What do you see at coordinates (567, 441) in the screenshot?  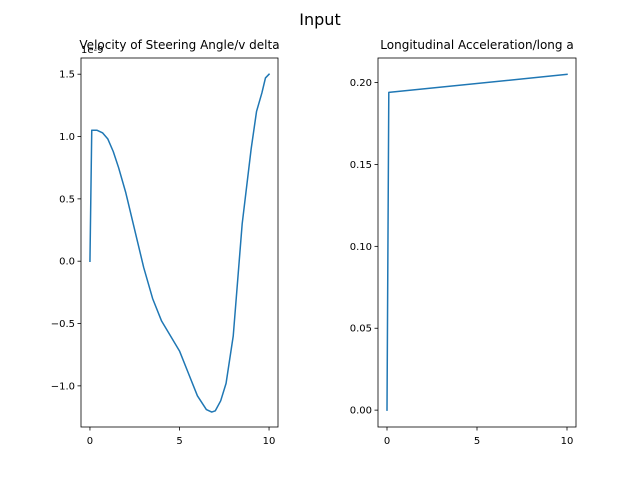 I see `accel-x-tick-label-2: 10` at bounding box center [567, 441].